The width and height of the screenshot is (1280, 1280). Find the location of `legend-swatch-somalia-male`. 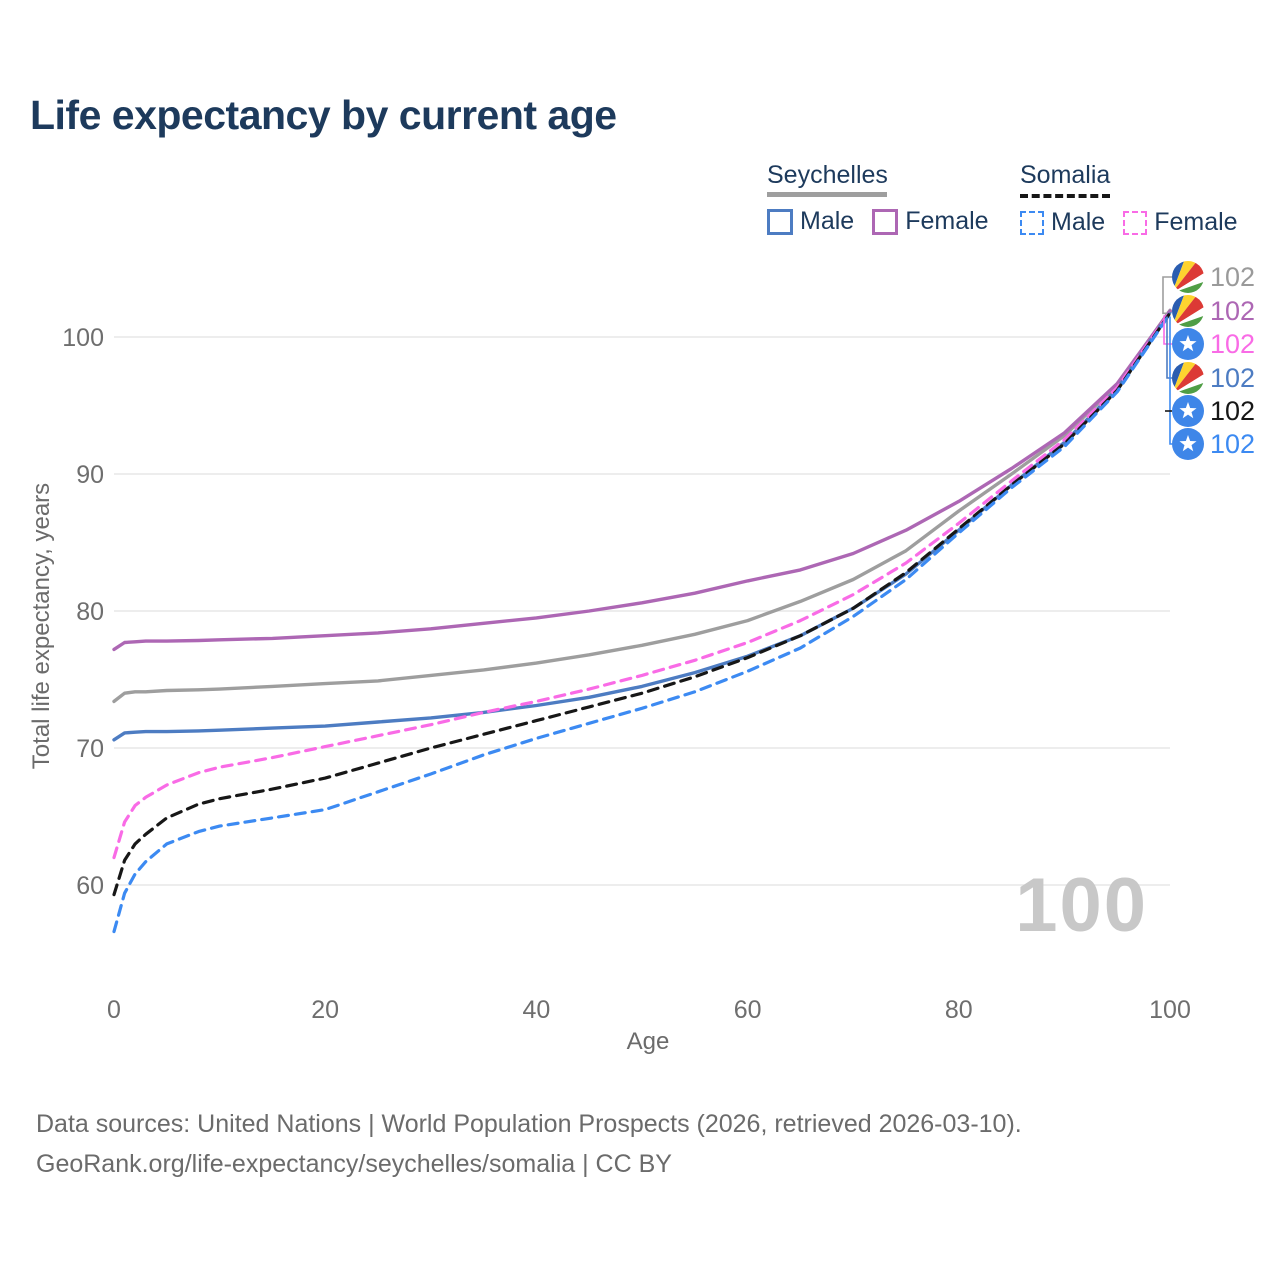

legend-swatch-somalia-male is located at coordinates (1032, 222).